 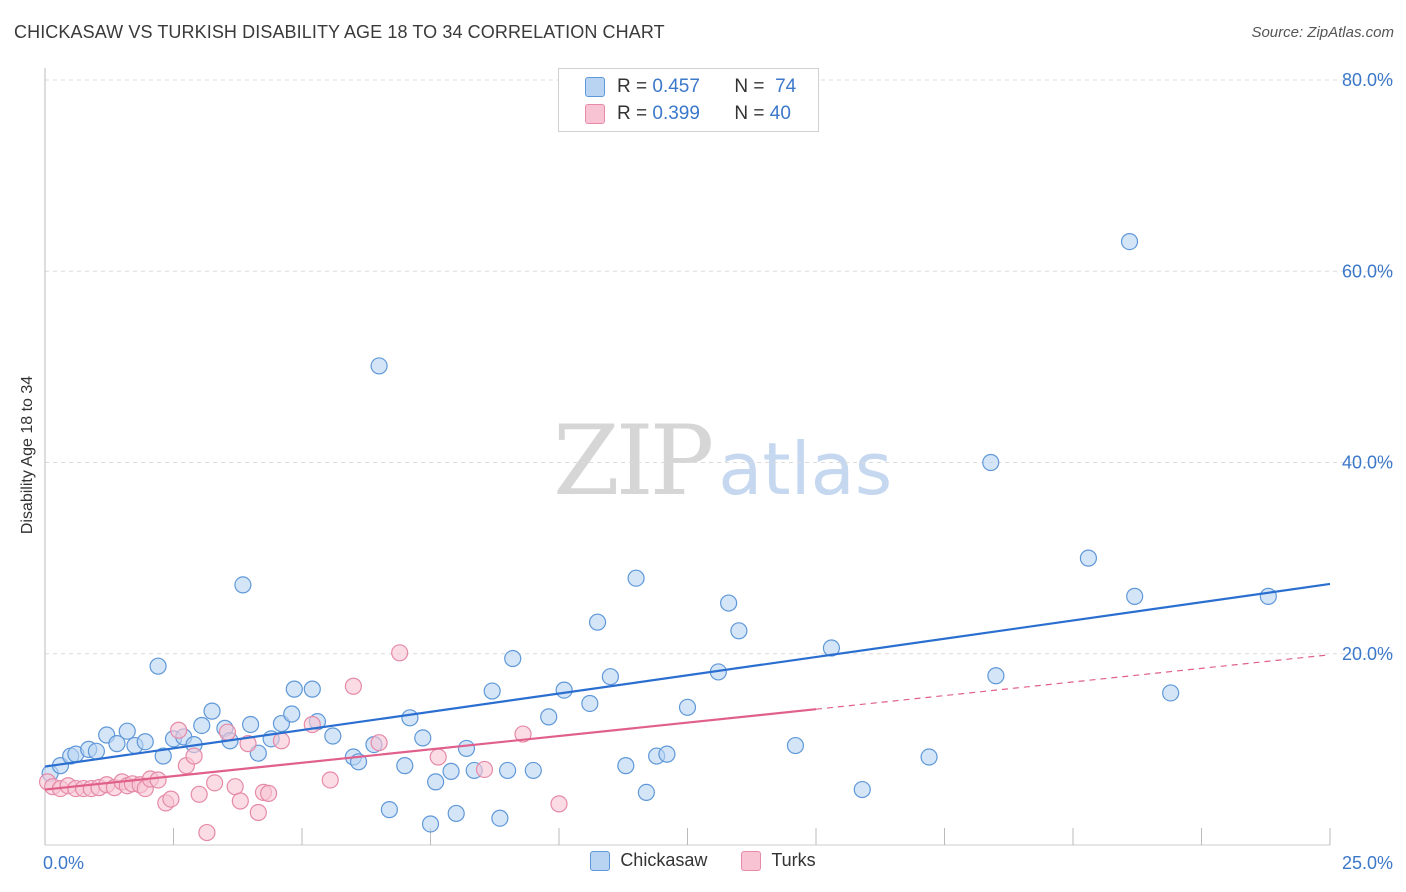 What do you see at coordinates (1367, 654) in the screenshot?
I see `y-tick-label: 20.0%` at bounding box center [1367, 654].